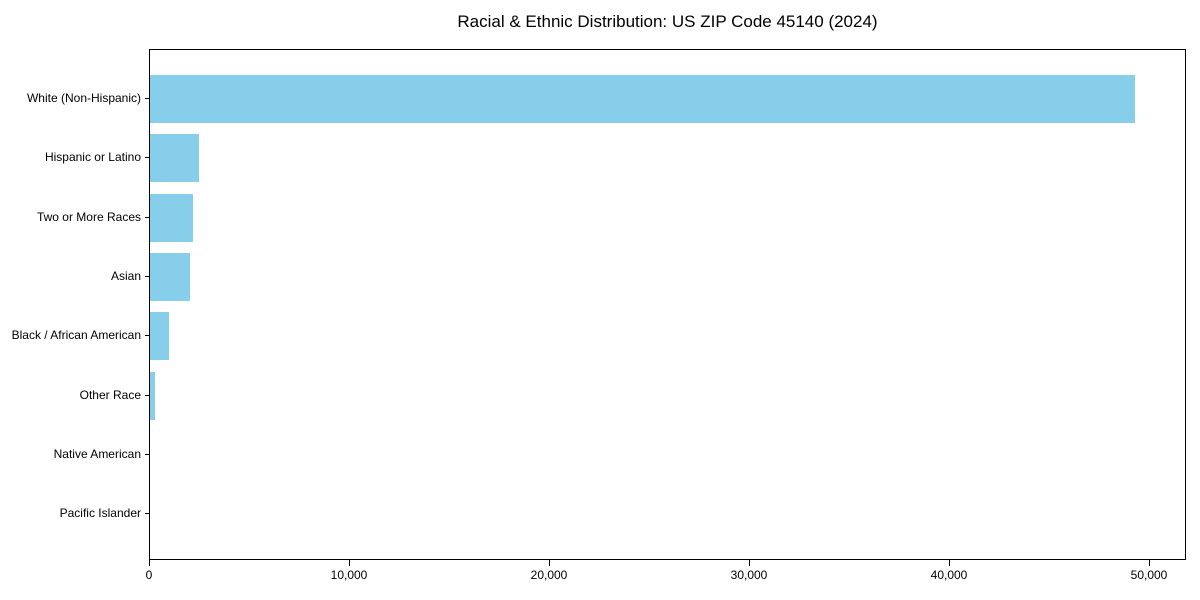 The width and height of the screenshot is (1200, 600). Describe the element at coordinates (76, 335) in the screenshot. I see `y-axis-label: Black / African American` at that location.